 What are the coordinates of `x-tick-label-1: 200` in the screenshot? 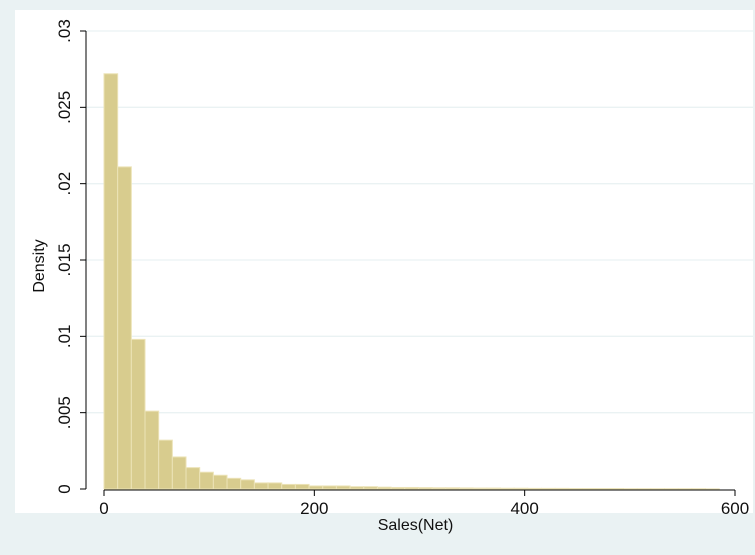 It's located at (314, 508).